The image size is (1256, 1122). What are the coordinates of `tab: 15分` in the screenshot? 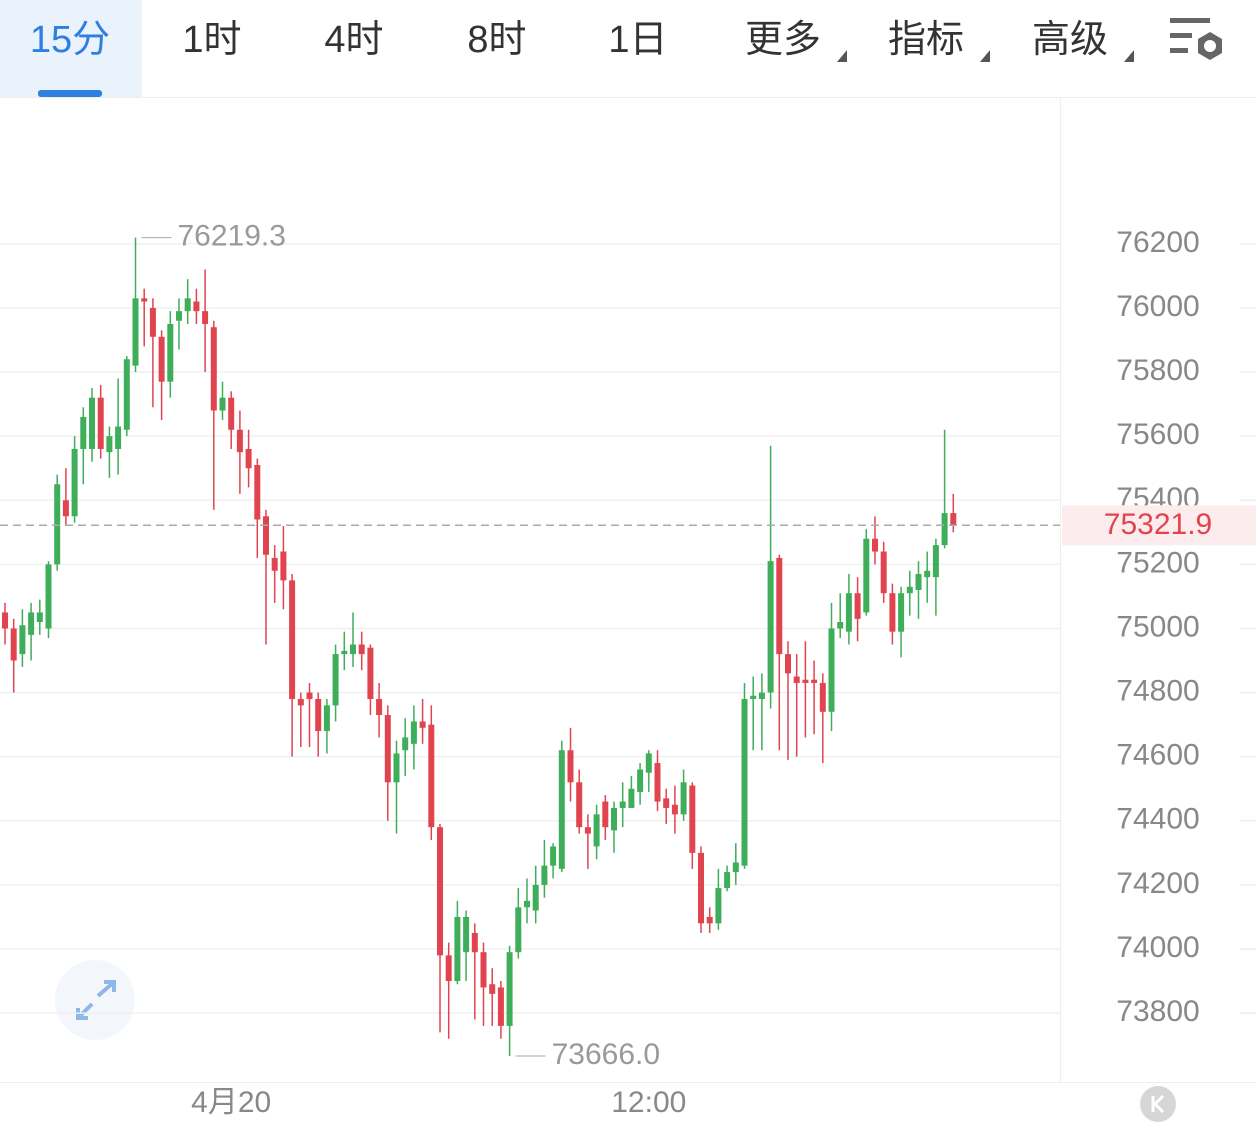 It's located at (70, 40).